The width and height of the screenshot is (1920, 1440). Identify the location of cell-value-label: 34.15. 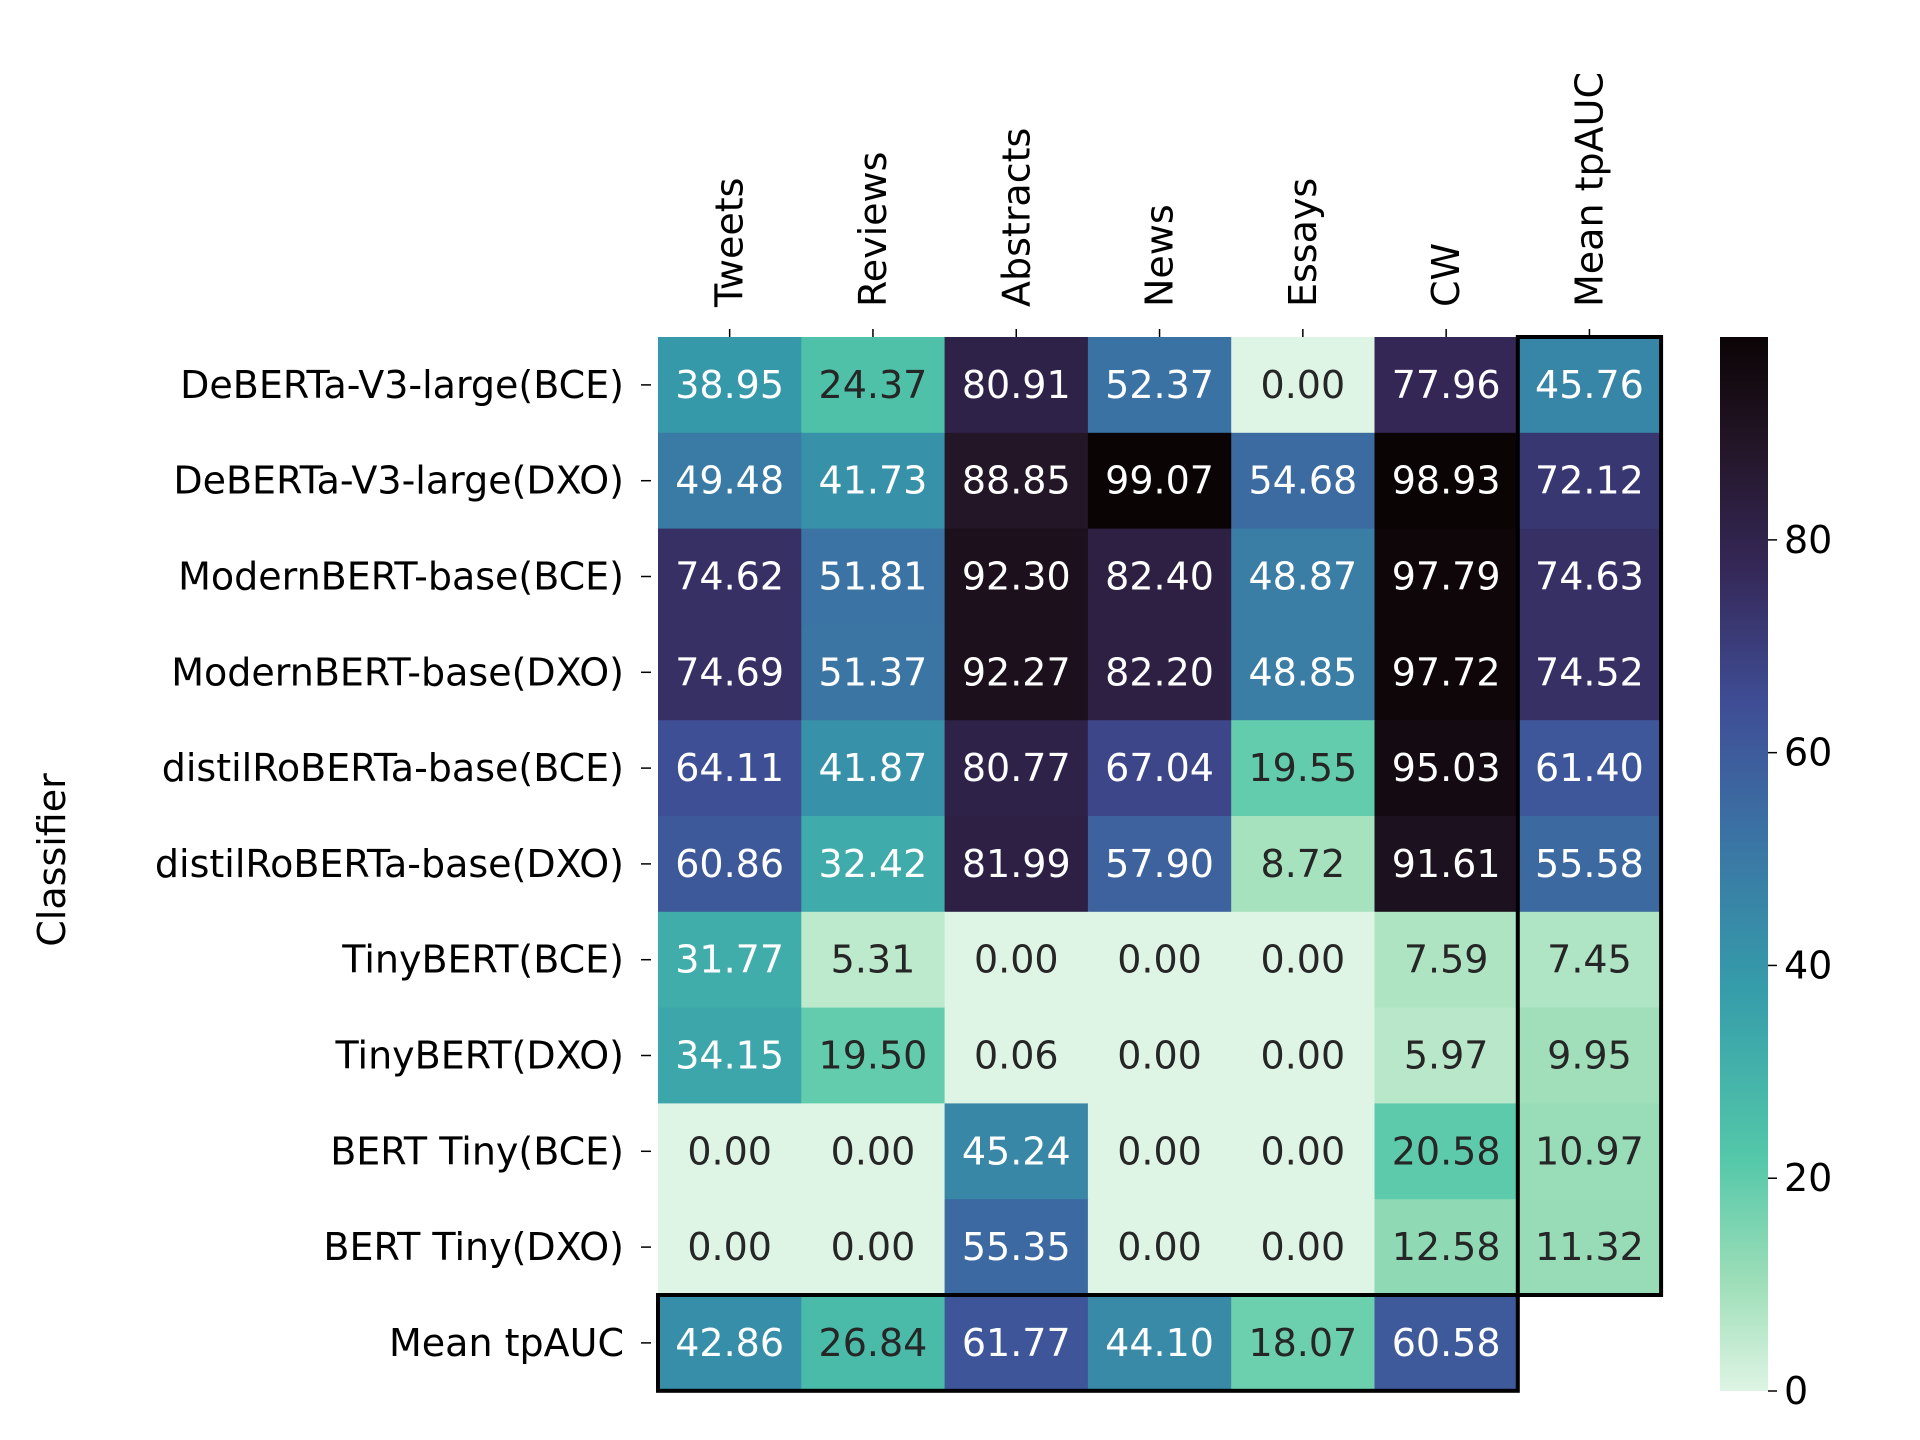
(729, 1056).